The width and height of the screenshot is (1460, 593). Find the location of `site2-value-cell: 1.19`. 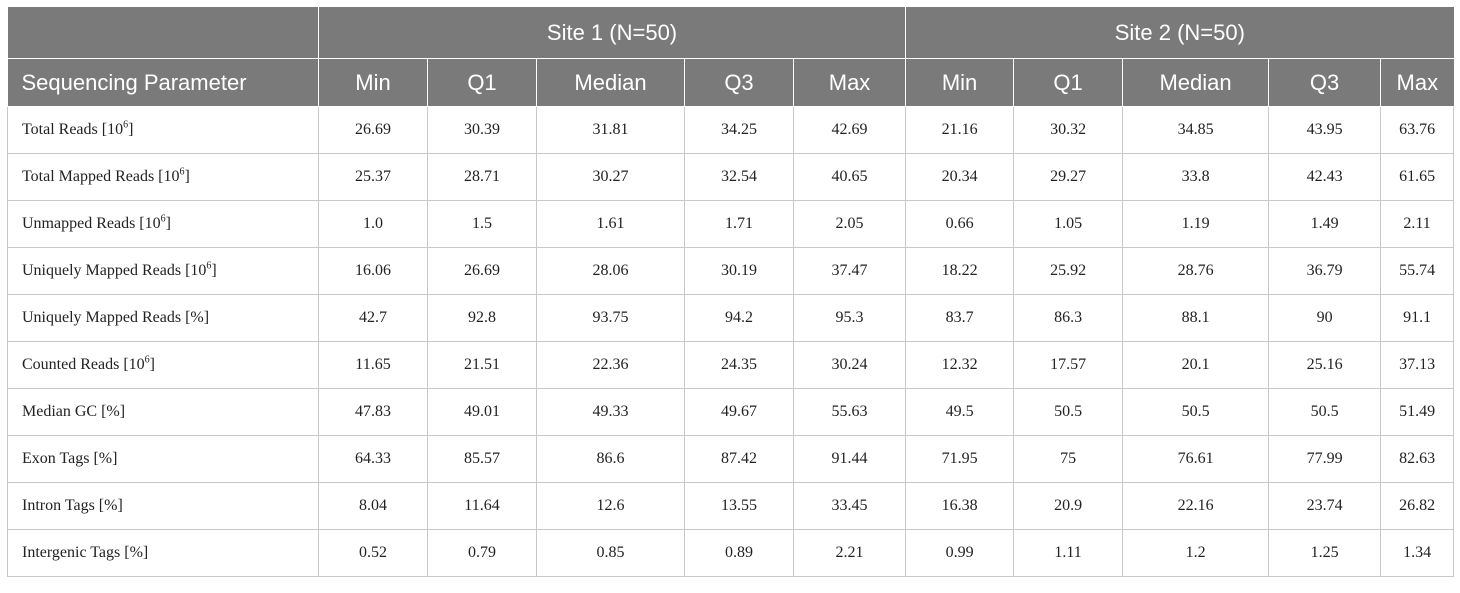

site2-value-cell: 1.19 is located at coordinates (1196, 224).